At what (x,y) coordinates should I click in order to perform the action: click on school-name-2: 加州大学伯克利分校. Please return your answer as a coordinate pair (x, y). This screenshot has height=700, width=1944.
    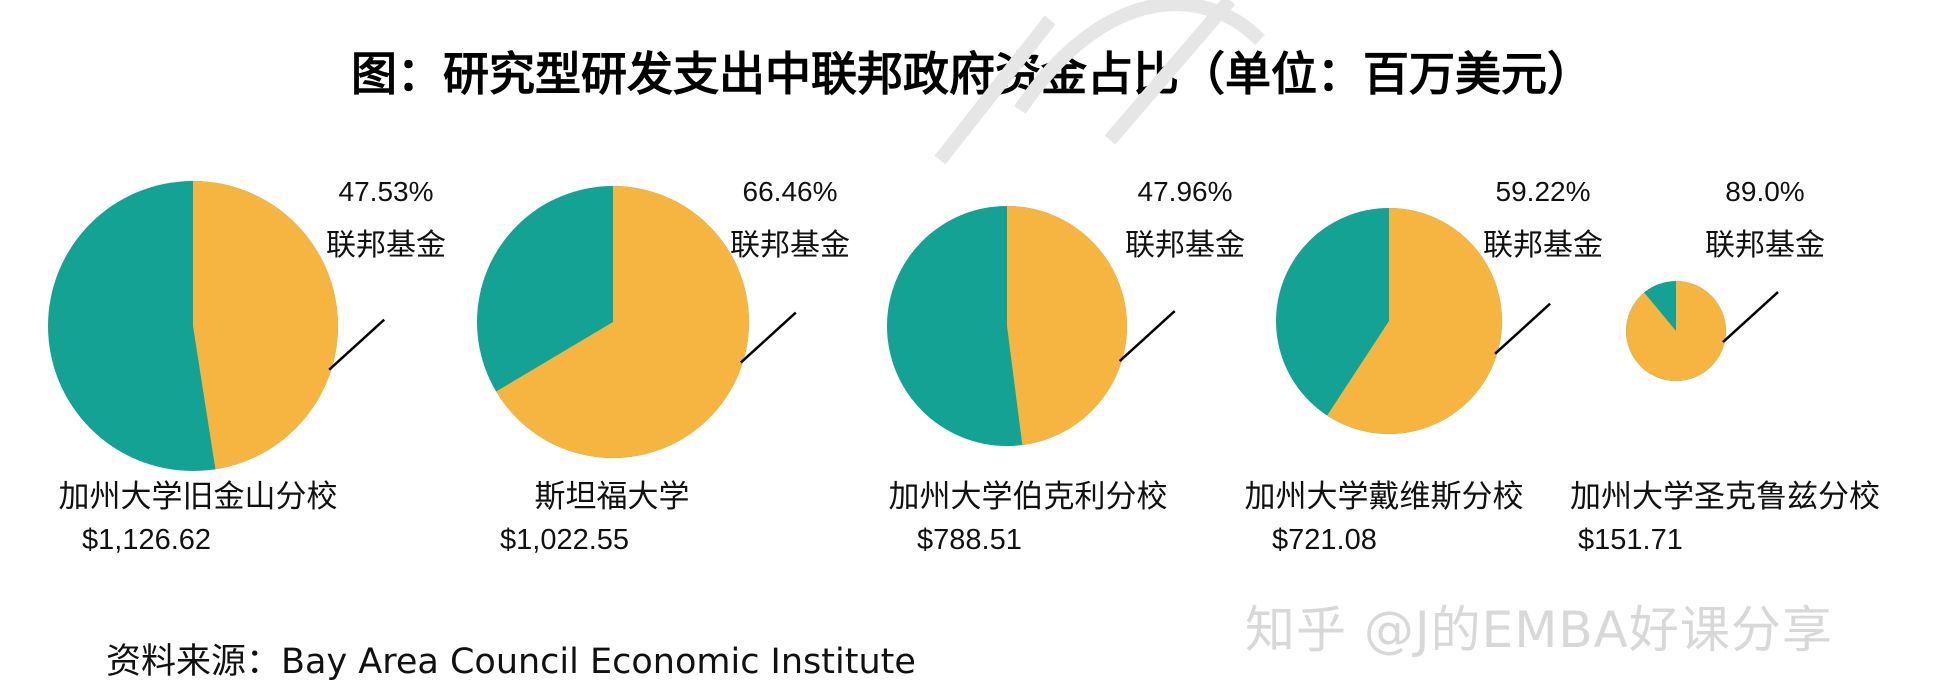
    Looking at the image, I should click on (1028, 497).